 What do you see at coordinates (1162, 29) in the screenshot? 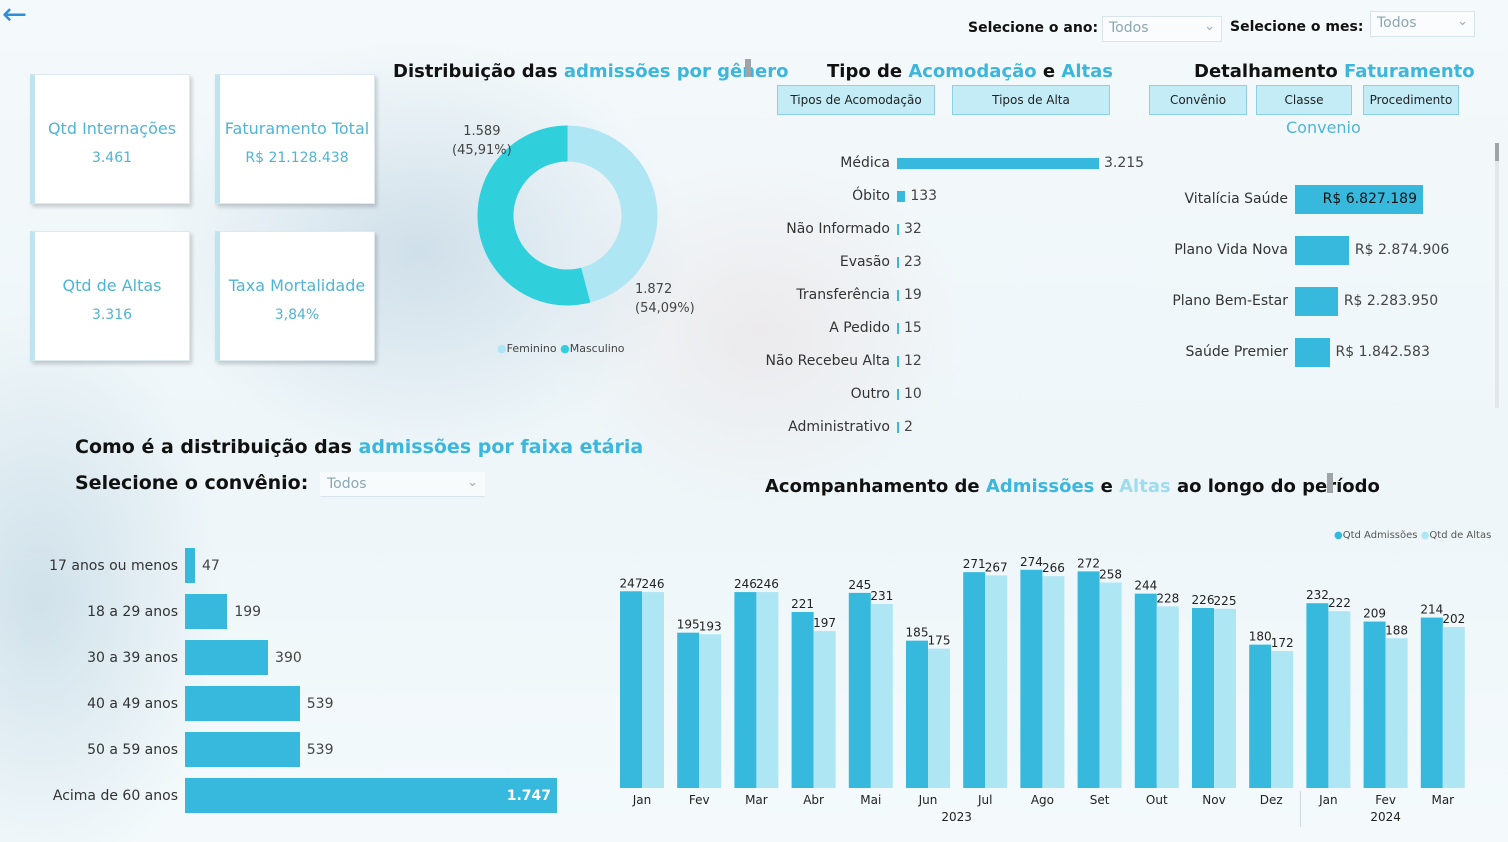
I see `year-dropdown: Todos ⌄` at bounding box center [1162, 29].